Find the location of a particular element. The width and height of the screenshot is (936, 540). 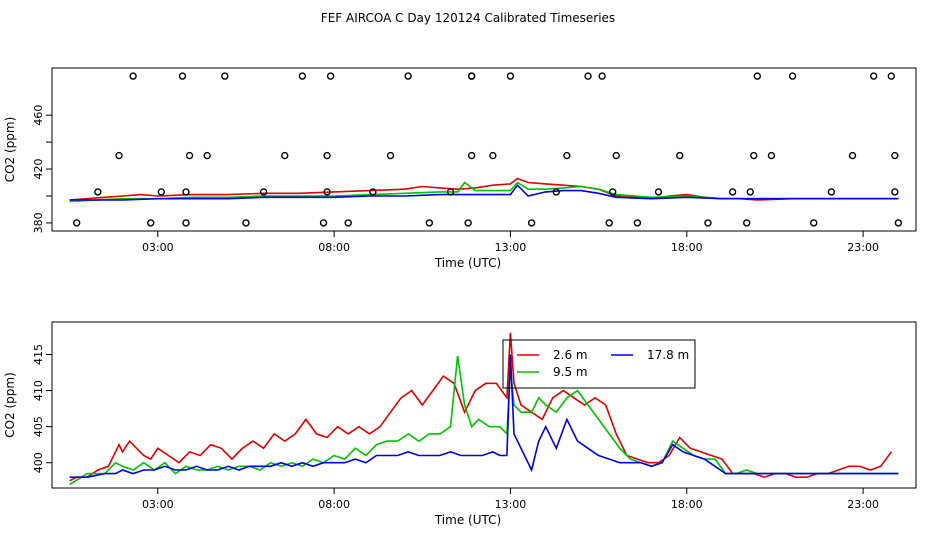

legend-label: 2.6 m is located at coordinates (570, 355).